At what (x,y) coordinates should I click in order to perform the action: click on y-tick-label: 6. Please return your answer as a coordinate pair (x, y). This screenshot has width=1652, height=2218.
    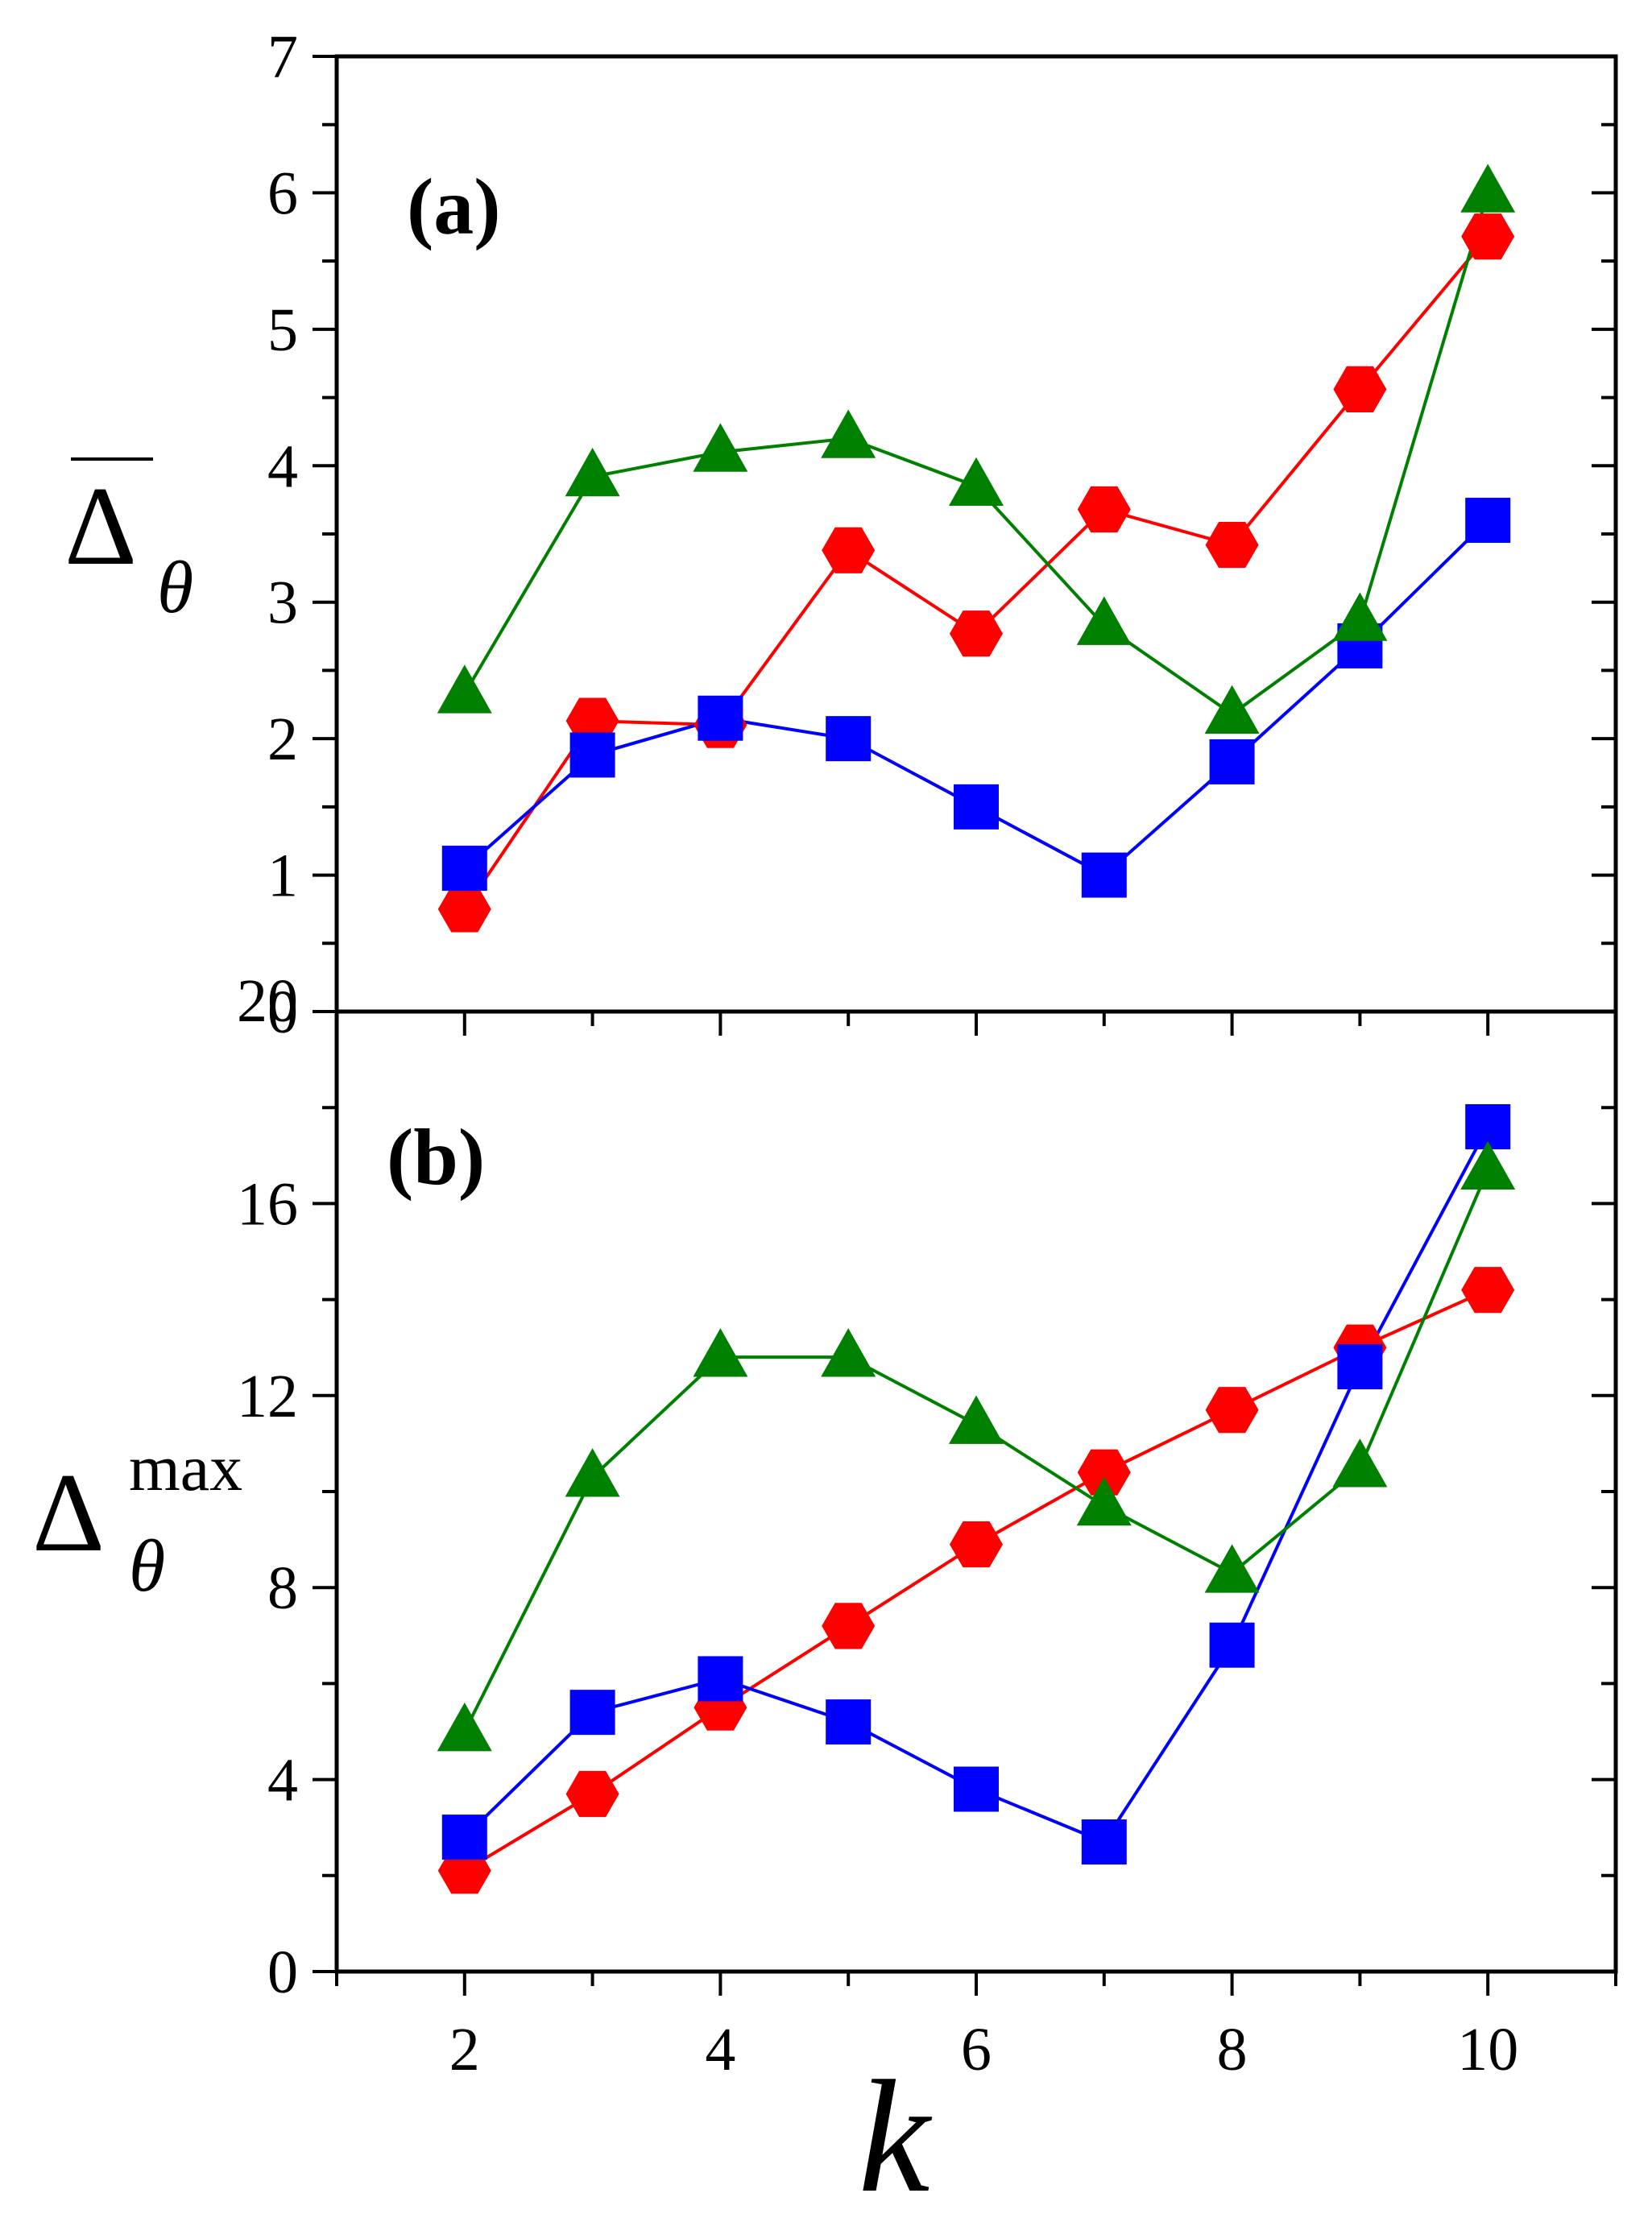
    Looking at the image, I should click on (282, 193).